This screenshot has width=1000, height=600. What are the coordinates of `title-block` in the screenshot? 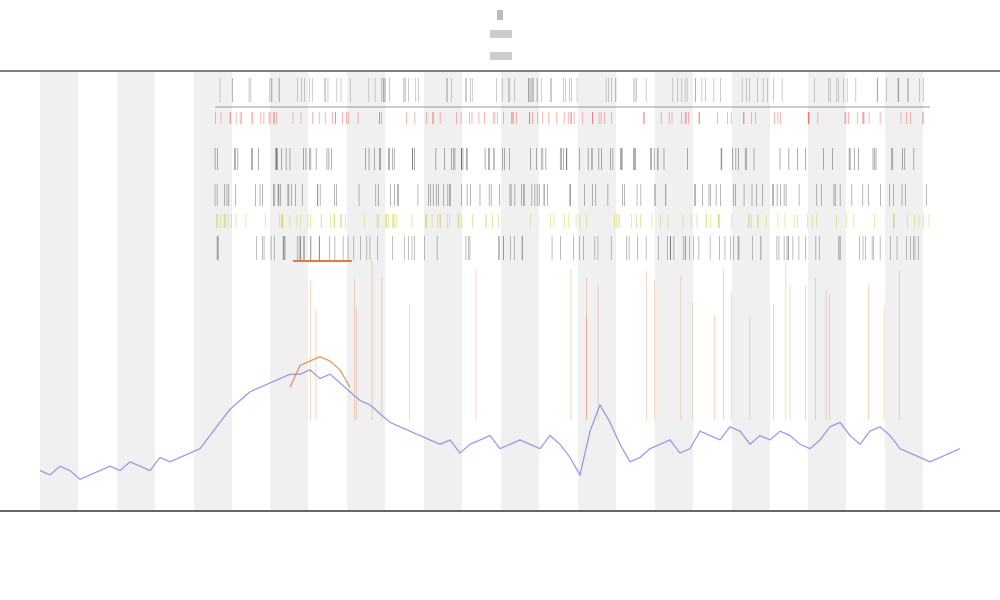 It's located at (500, 15).